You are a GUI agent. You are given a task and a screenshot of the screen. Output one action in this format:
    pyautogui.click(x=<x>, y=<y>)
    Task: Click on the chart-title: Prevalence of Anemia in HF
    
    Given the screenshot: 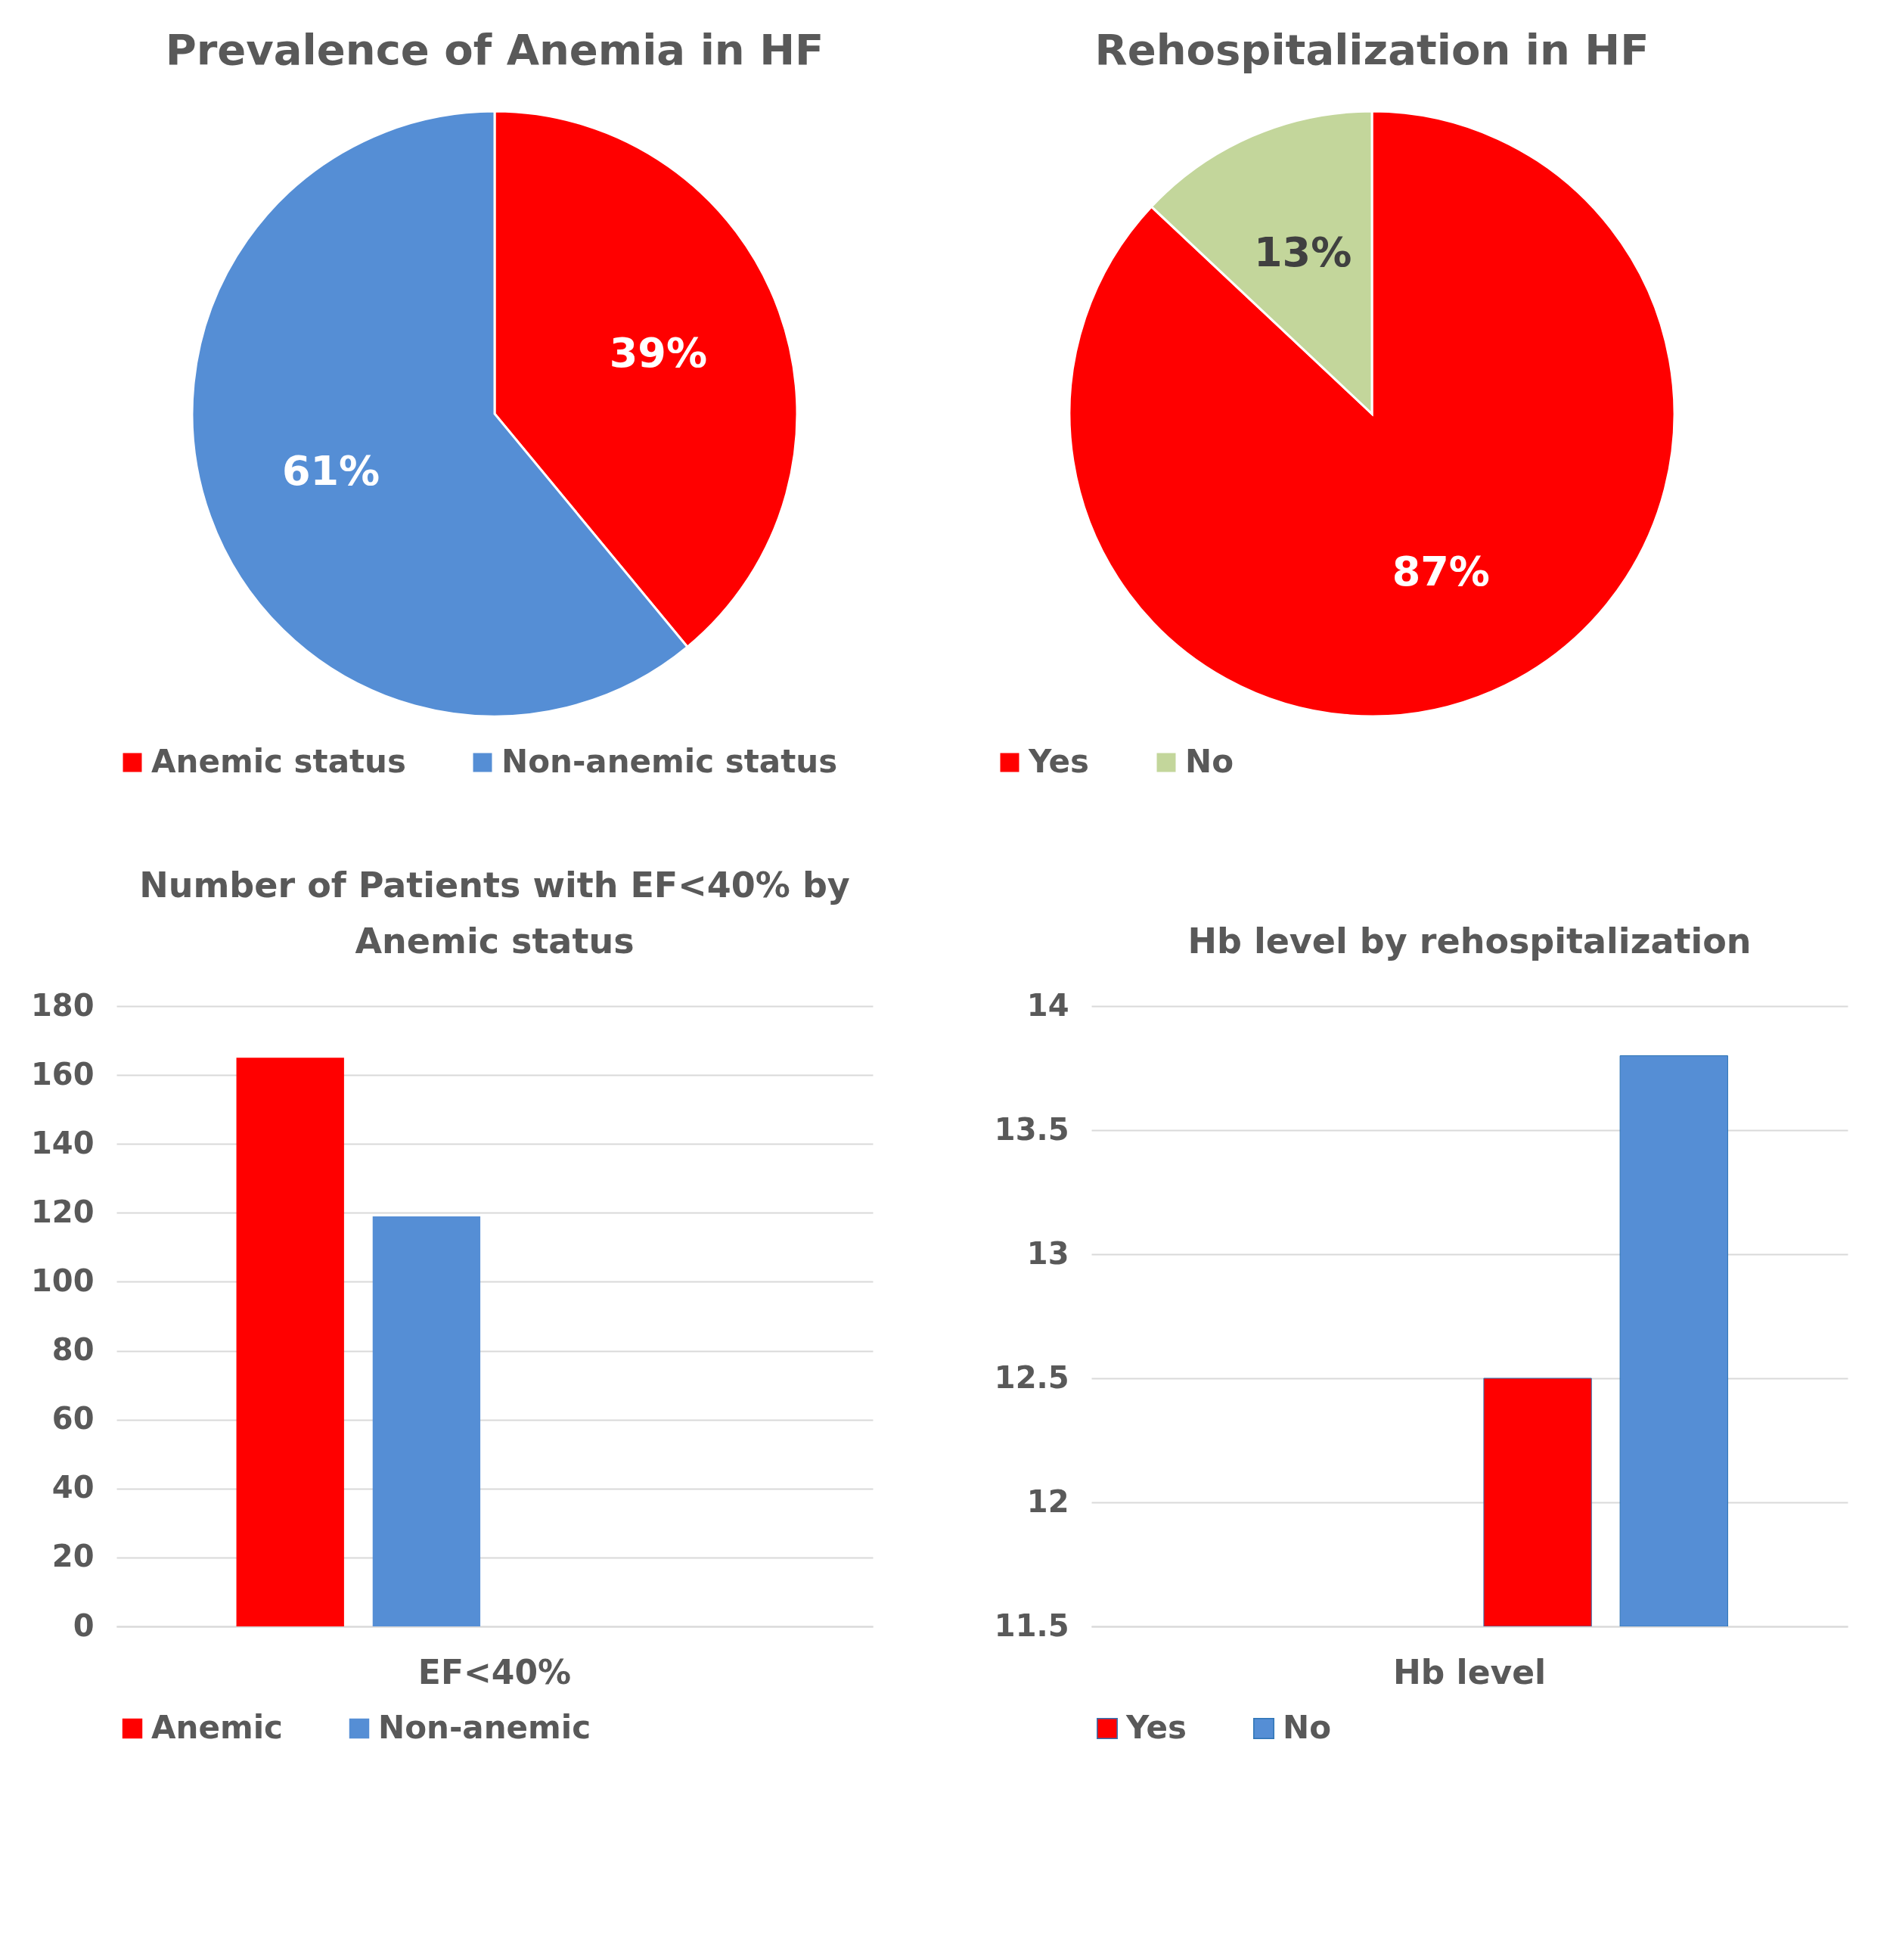 What is the action you would take?
    pyautogui.click(x=494, y=49)
    